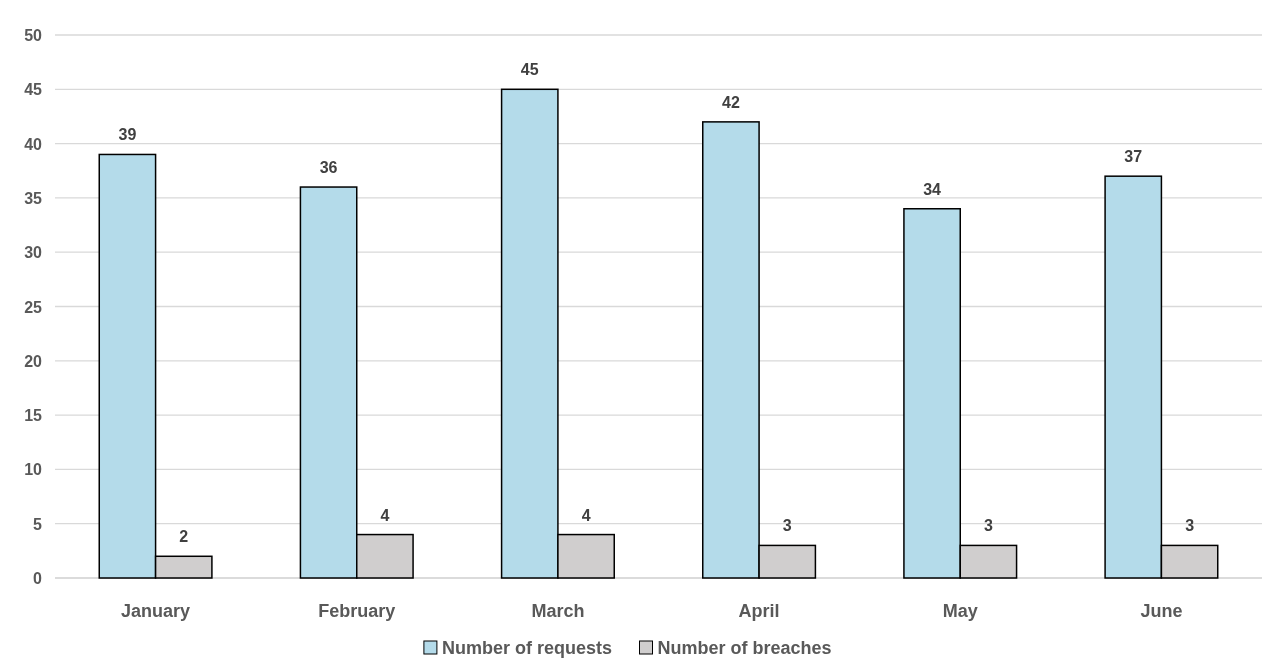  I want to click on x-tick-label: April, so click(759, 611).